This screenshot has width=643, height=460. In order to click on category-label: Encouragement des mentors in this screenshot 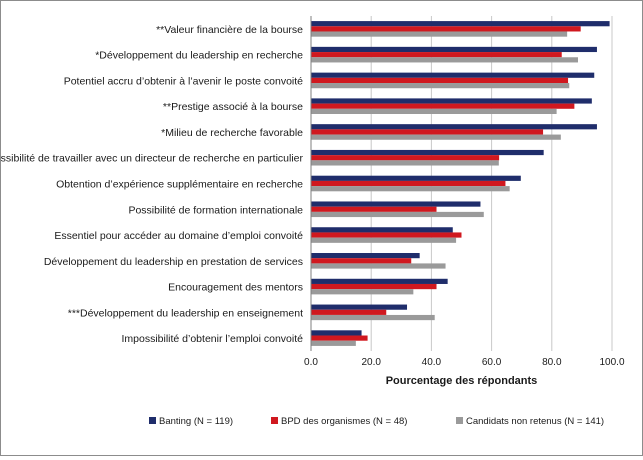, I will do `click(235, 288)`.